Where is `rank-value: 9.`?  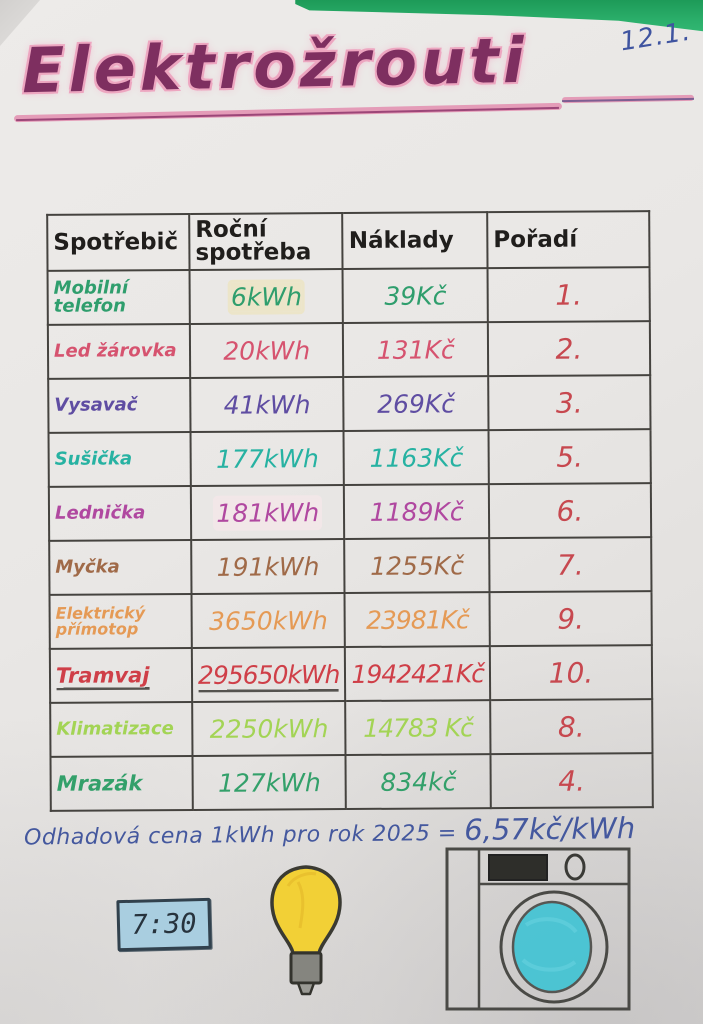
rank-value: 9. is located at coordinates (570, 619).